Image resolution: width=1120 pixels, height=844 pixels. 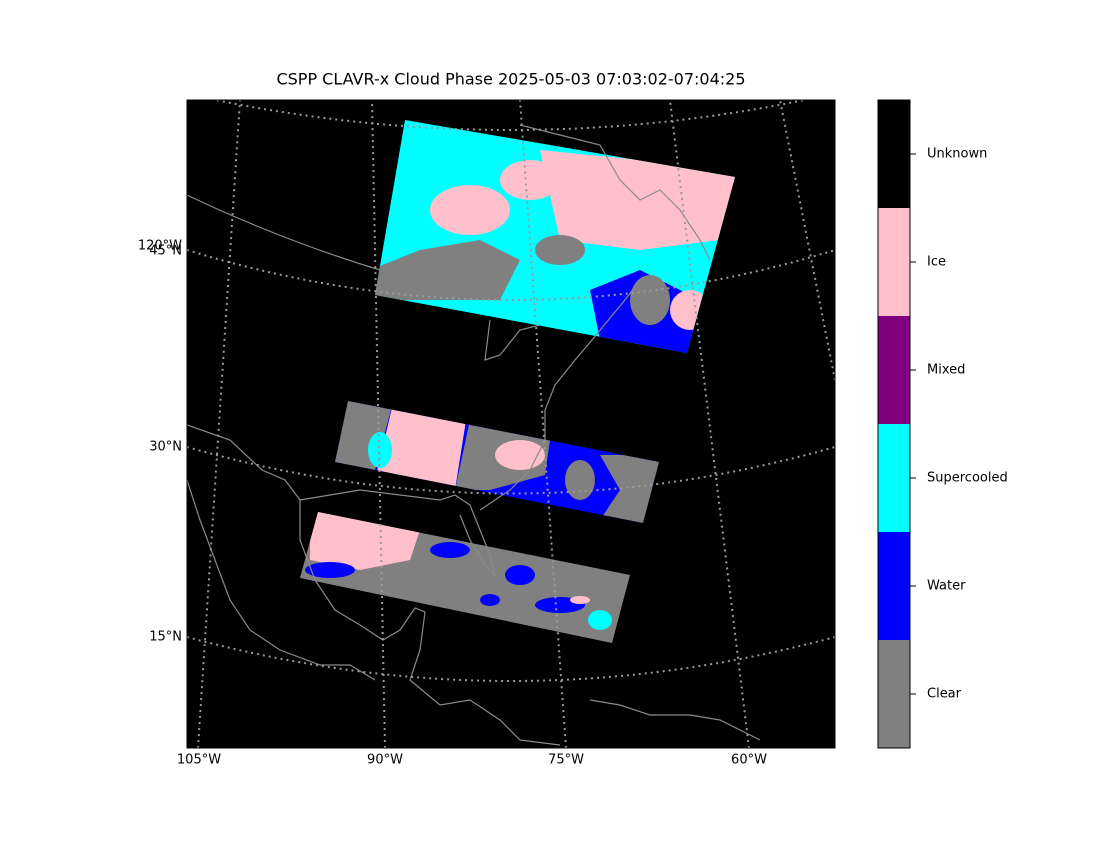 I want to click on colorbar-label: Clear, so click(x=944, y=694).